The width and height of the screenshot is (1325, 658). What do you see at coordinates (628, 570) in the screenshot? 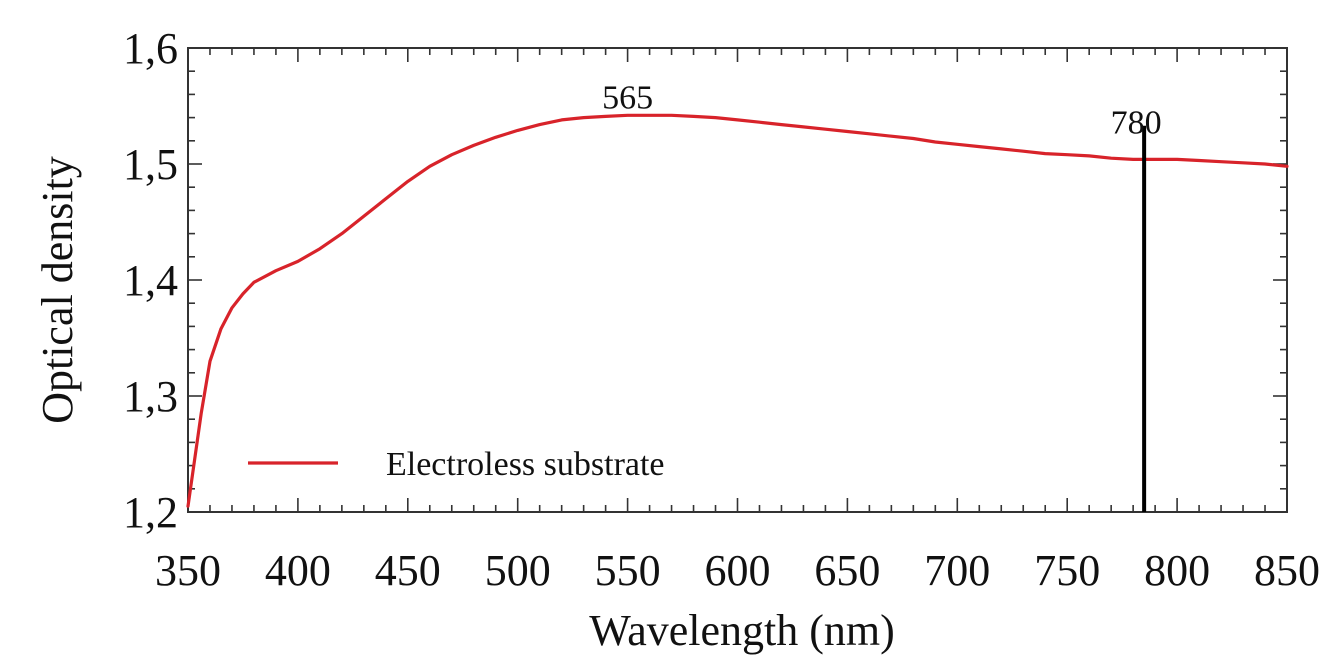
I see `x-tick-label: 550` at bounding box center [628, 570].